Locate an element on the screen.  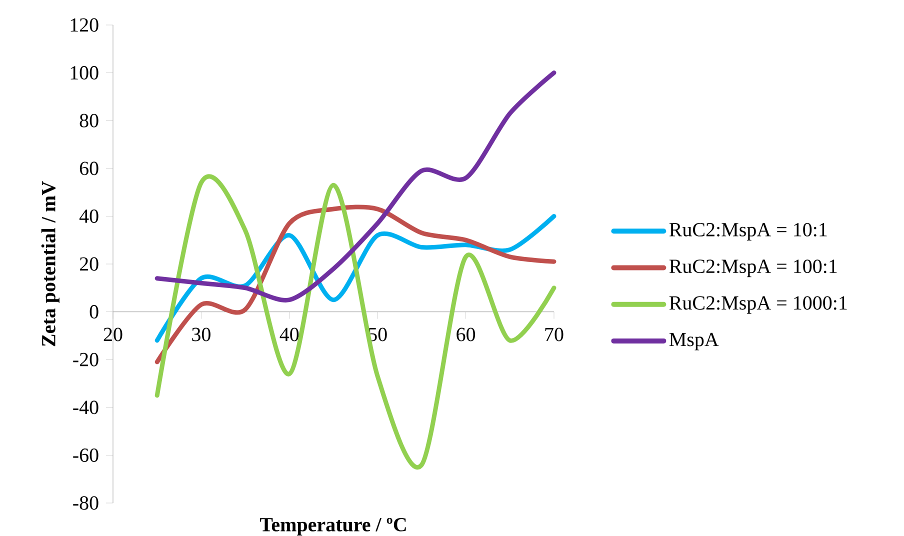
y-tick-label: -80 is located at coordinates (85, 503).